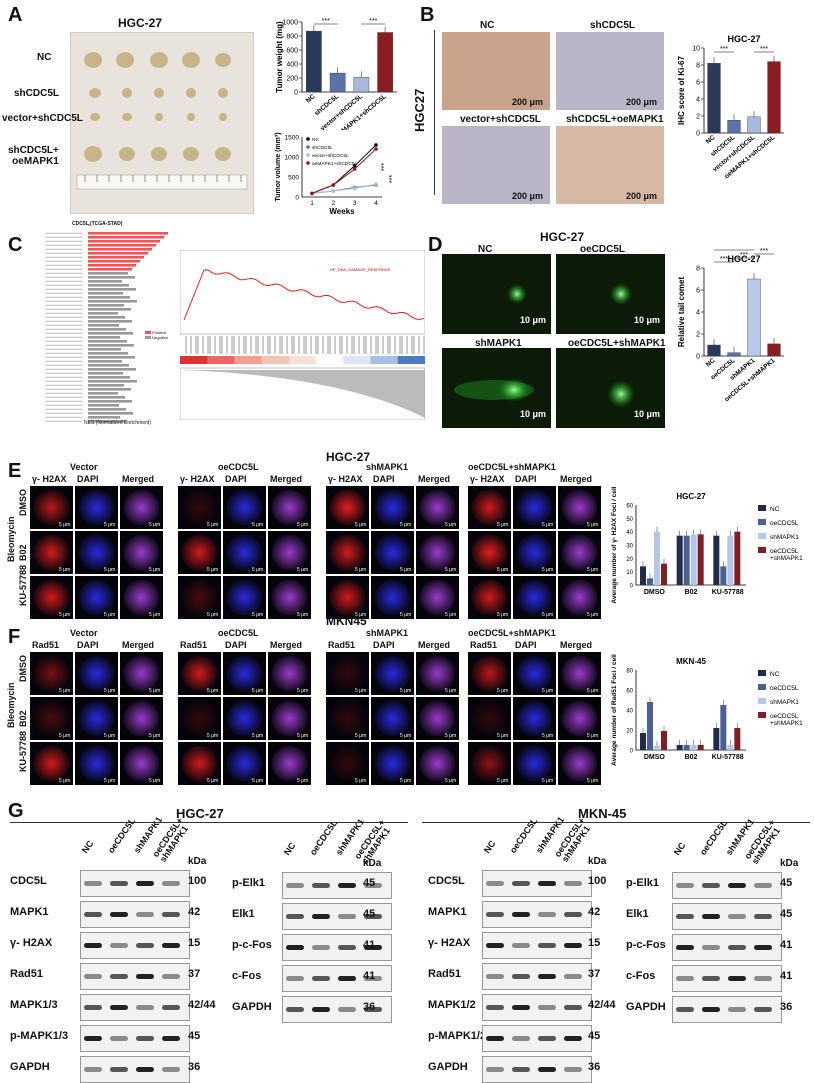 The width and height of the screenshot is (814, 1083). What do you see at coordinates (487, 25) in the screenshot?
I see `ihc-label-nc: NC` at bounding box center [487, 25].